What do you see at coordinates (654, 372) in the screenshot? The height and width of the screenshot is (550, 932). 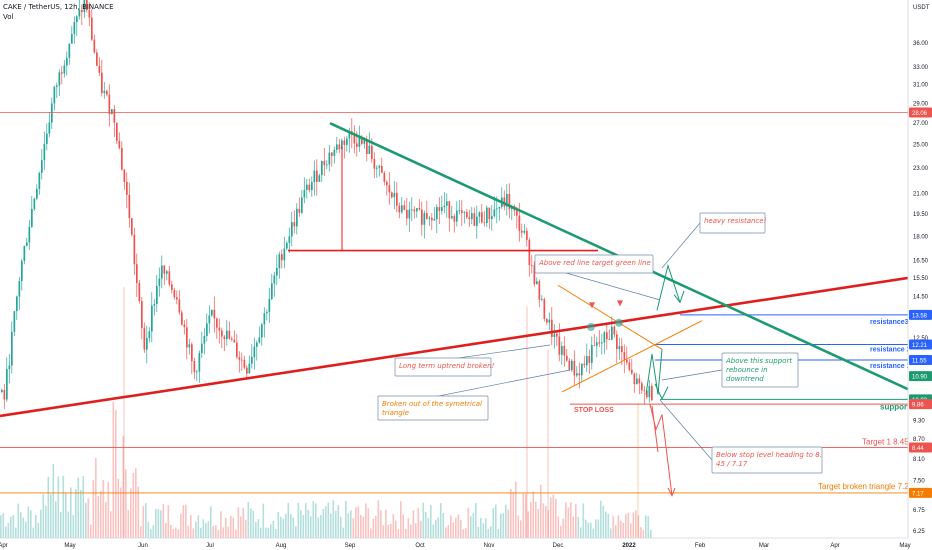 I see `rebound-arrow` at bounding box center [654, 372].